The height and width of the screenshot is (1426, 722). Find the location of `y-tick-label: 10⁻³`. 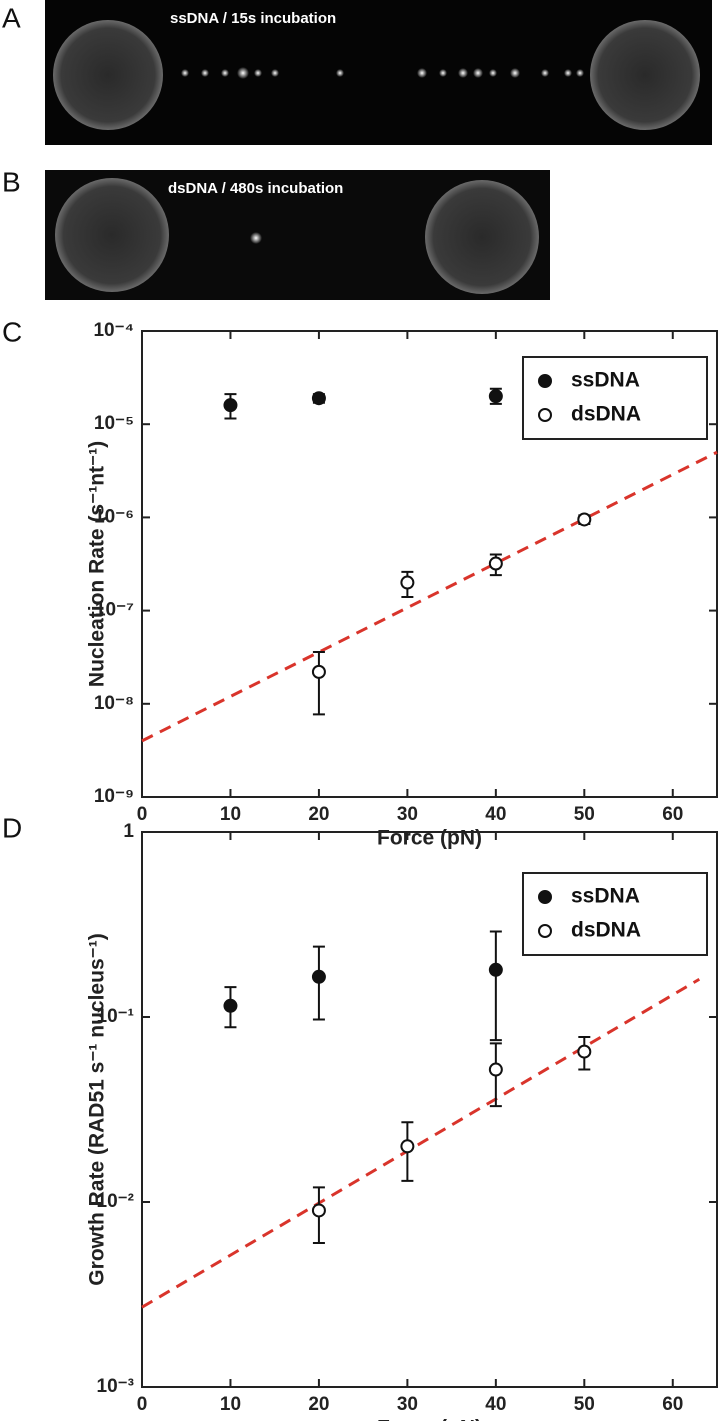

y-tick-label: 10⁻³ is located at coordinates (116, 1386).